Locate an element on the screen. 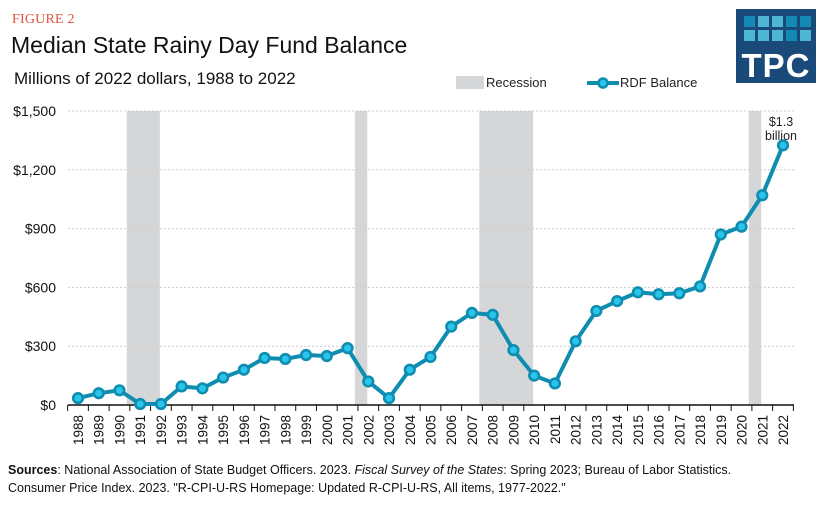  y-tick-label: $0 is located at coordinates (48, 405).